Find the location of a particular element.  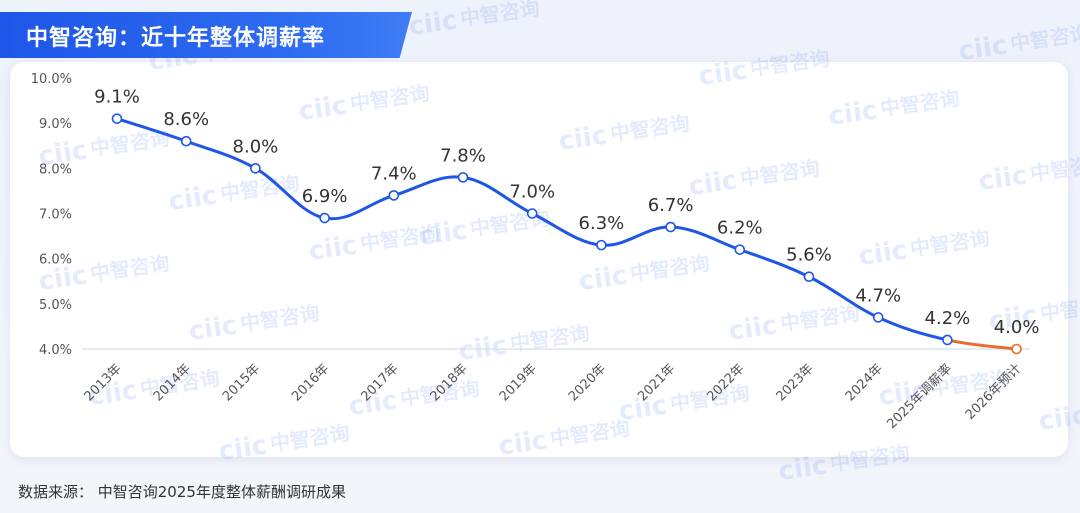

y-tick-label: 10.0% is located at coordinates (51, 79).